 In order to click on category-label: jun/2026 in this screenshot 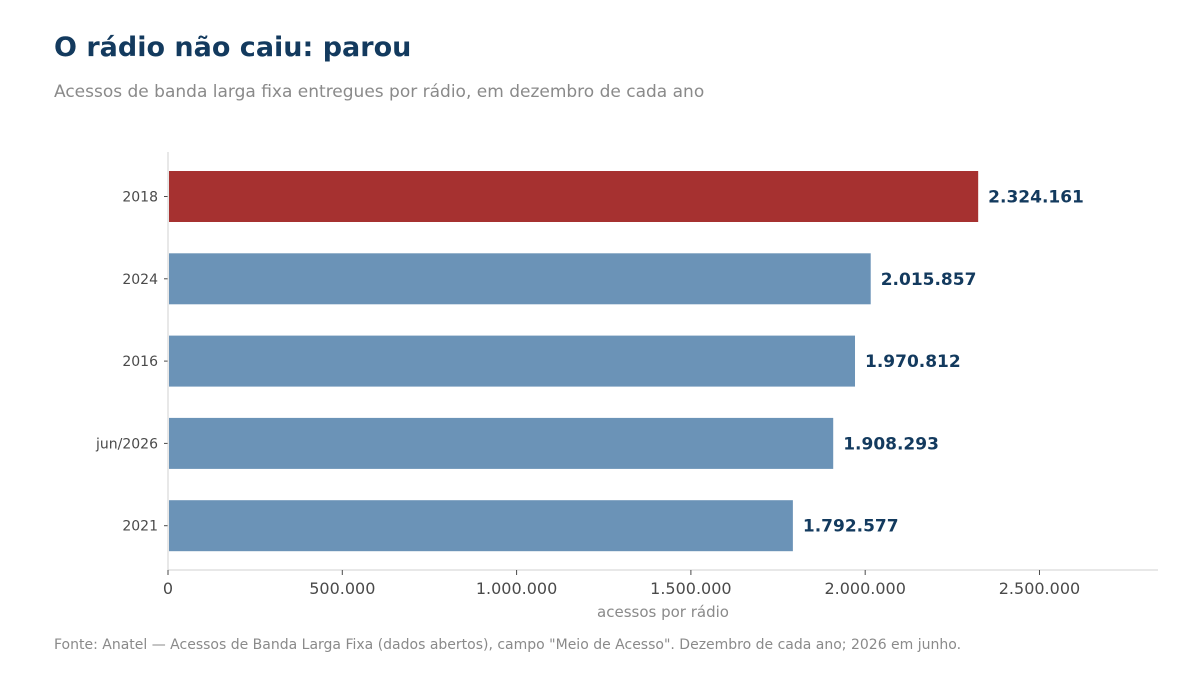, I will do `click(126, 444)`.